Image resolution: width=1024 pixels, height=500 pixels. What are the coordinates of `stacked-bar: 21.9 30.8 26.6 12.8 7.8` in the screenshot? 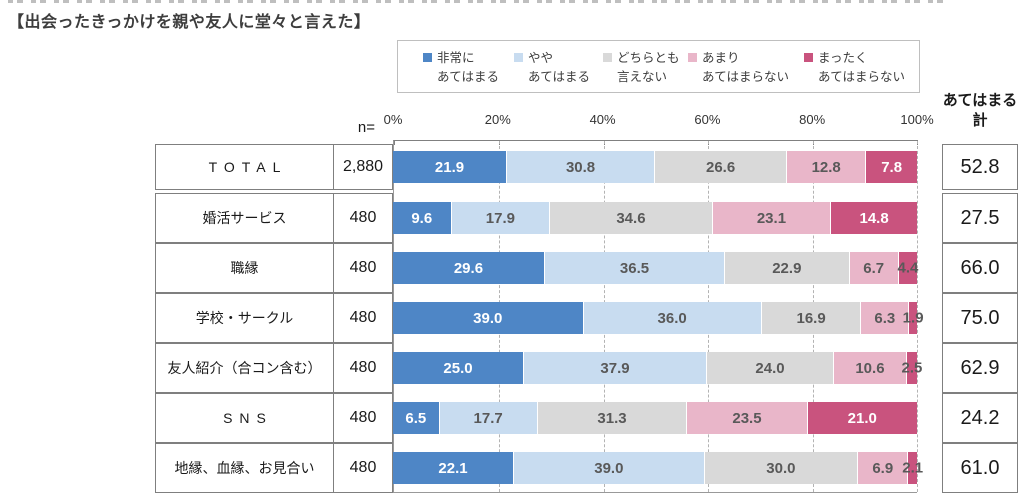 It's located at (655, 167).